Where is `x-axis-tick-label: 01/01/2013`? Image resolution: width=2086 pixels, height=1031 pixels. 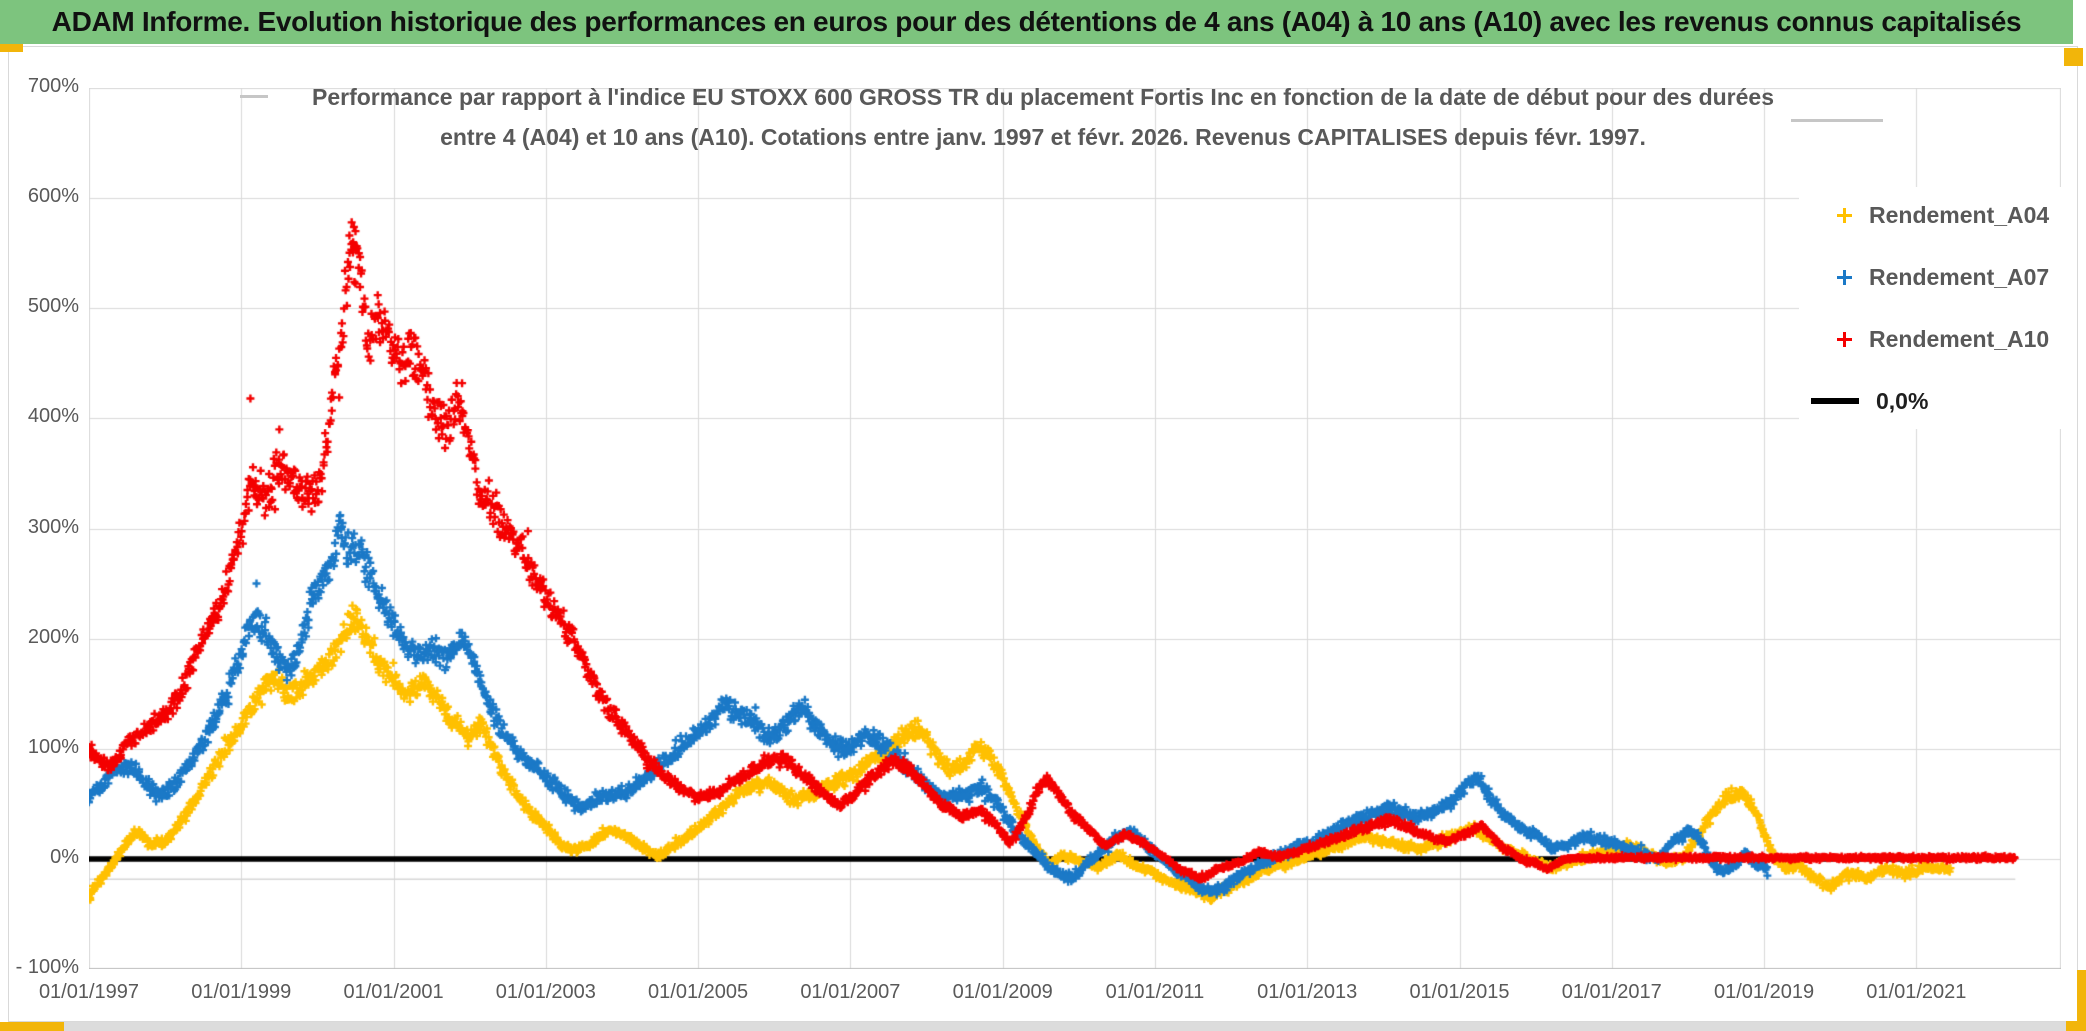 x-axis-tick-label: 01/01/2013 is located at coordinates (1307, 992).